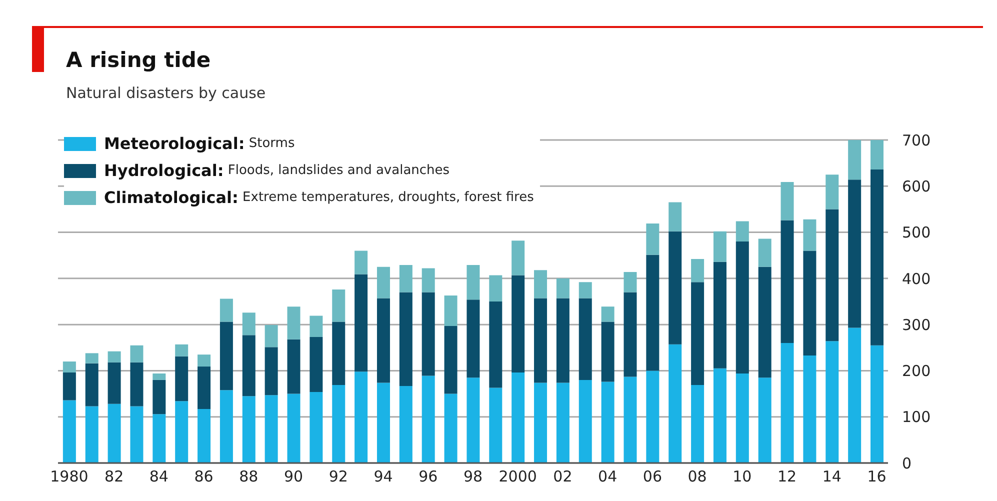 This screenshot has width=997, height=501. What do you see at coordinates (916, 371) in the screenshot?
I see `y-tick-label: 200` at bounding box center [916, 371].